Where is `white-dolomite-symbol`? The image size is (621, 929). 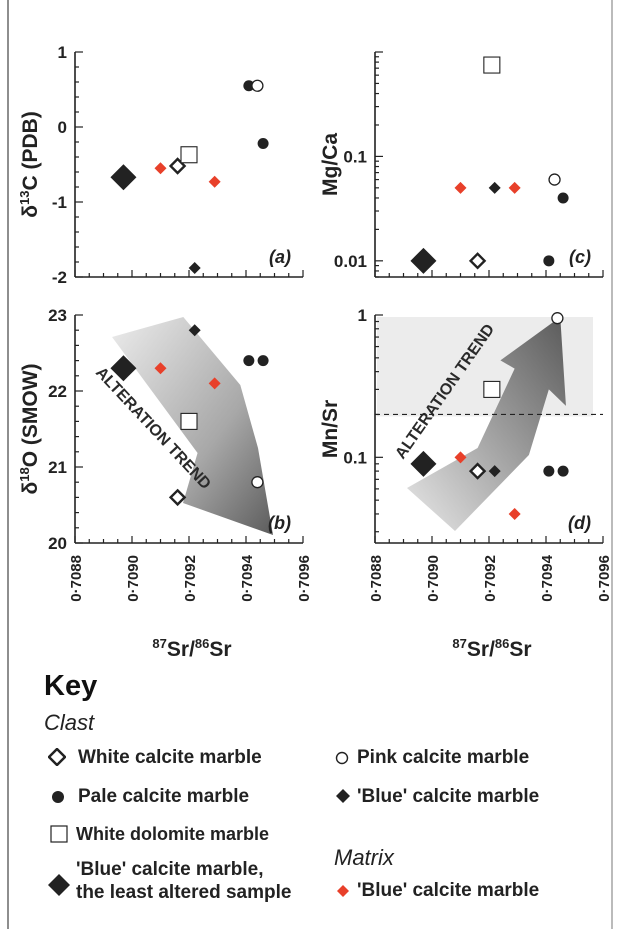 white-dolomite-symbol is located at coordinates (59, 834).